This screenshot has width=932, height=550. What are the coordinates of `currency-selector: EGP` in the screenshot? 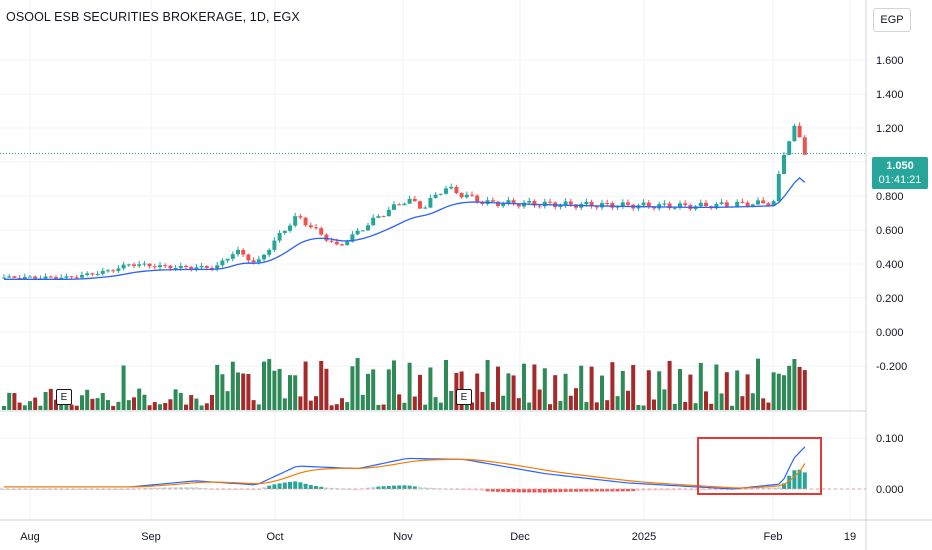 It's located at (892, 20).